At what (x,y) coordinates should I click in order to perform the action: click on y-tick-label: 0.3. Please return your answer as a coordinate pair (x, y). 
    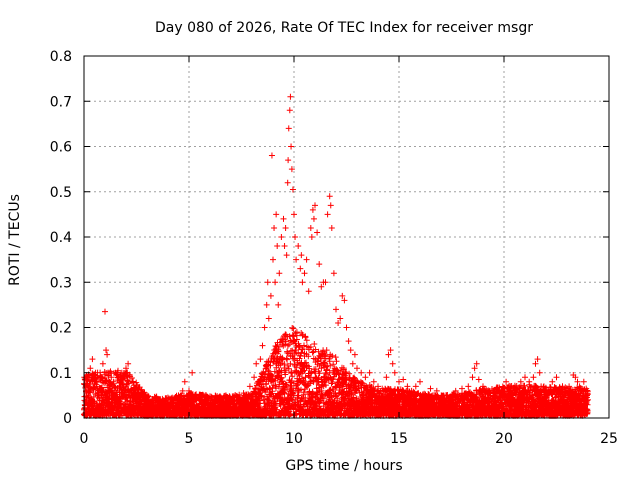
    Looking at the image, I should click on (61, 283).